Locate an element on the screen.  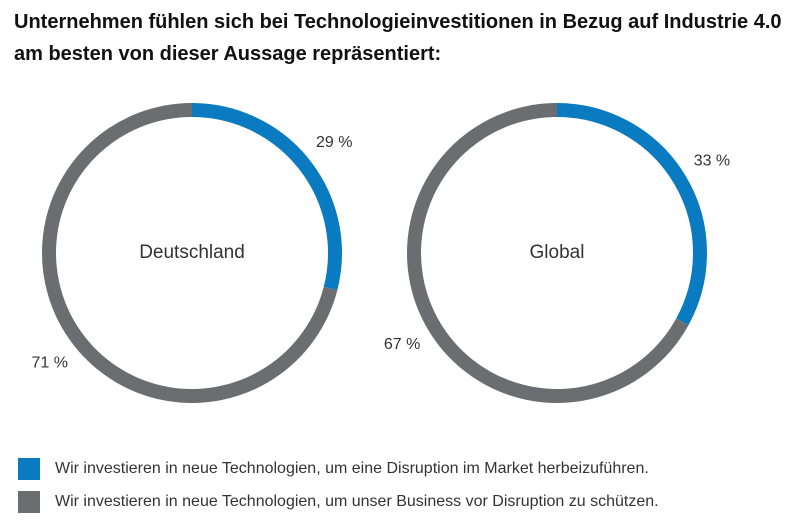
donut-center-label: Deutschland is located at coordinates (192, 252).